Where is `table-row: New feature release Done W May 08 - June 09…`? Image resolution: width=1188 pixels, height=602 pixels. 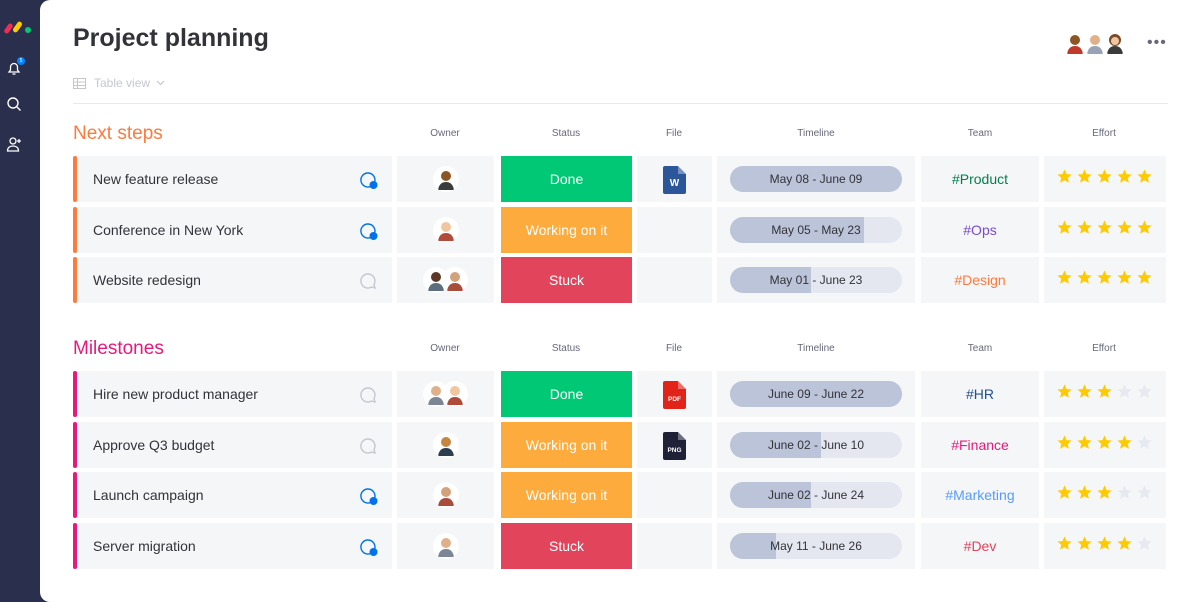
table-row: New feature release Done W May 08 - June 09… is located at coordinates (620, 179).